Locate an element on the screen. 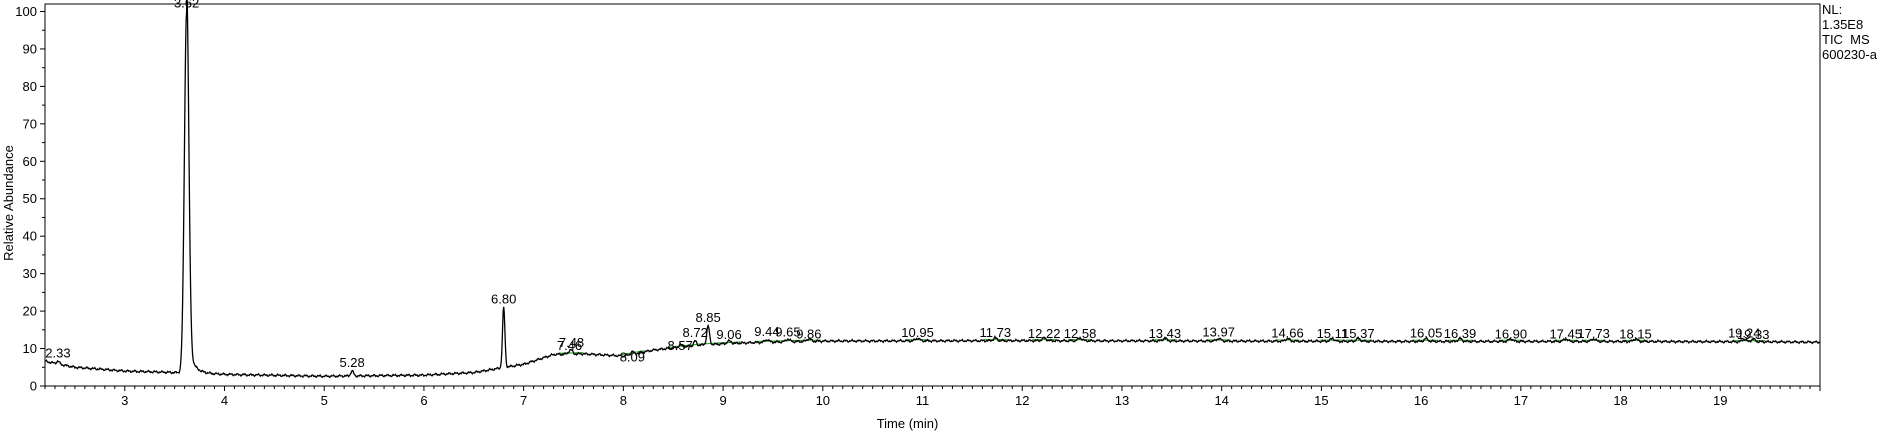 This screenshot has height=434, width=1887. peak-label: 8.57 is located at coordinates (680, 345).